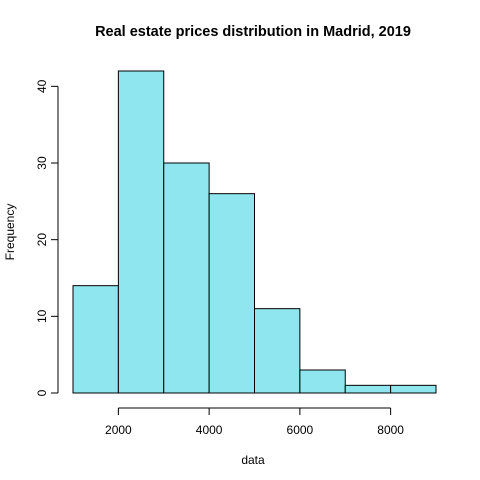 The image size is (480, 480). I want to click on x-tick-label-8000: 8000, so click(390, 430).